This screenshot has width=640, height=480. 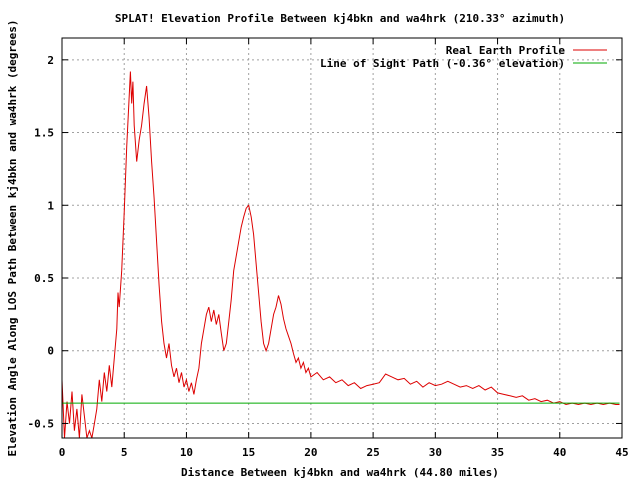 I want to click on x-tick-label: 0, so click(x=62, y=452).